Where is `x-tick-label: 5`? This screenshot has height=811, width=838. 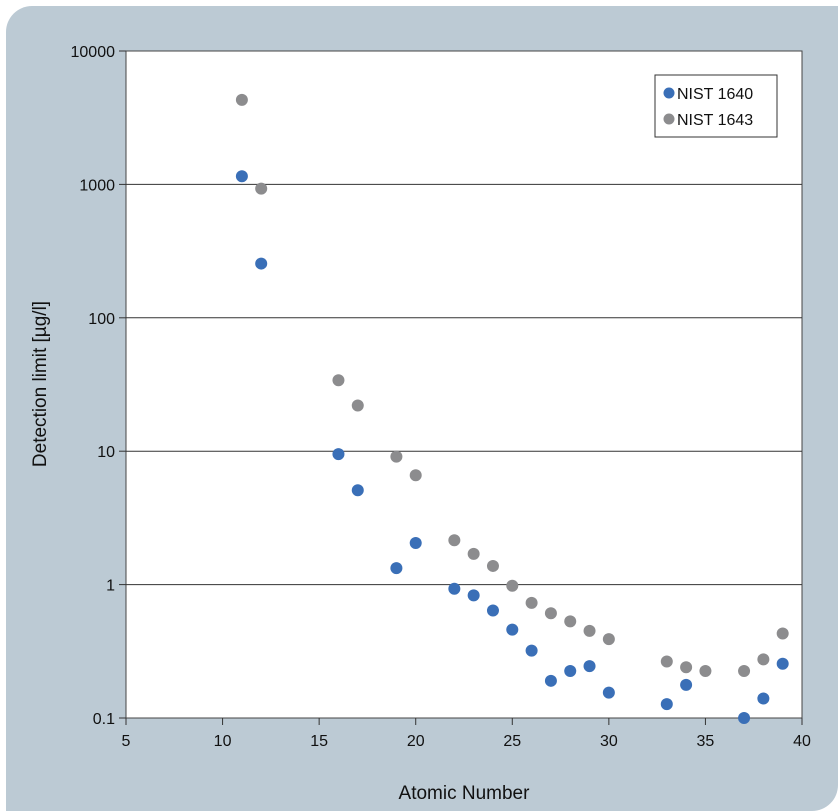 x-tick-label: 5 is located at coordinates (126, 741).